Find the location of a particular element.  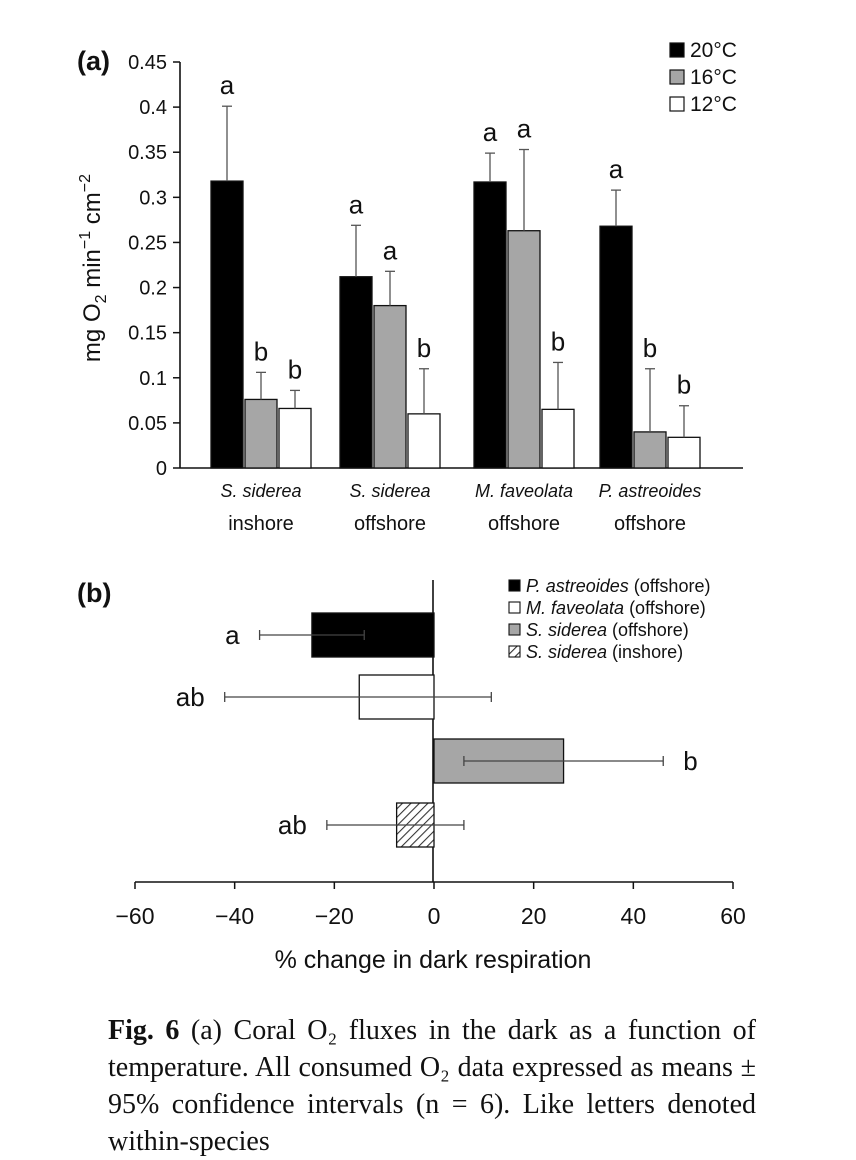

bar-16°C-3 is located at coordinates (524, 349).